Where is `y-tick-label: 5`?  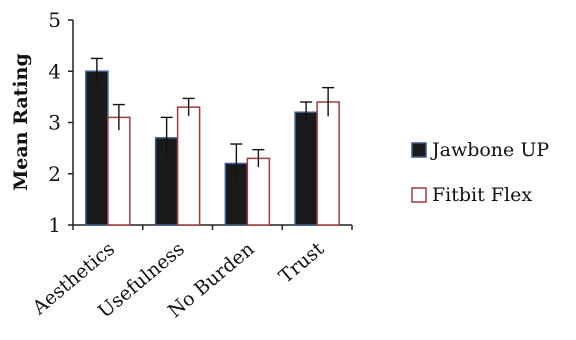 y-tick-label: 5 is located at coordinates (54, 20).